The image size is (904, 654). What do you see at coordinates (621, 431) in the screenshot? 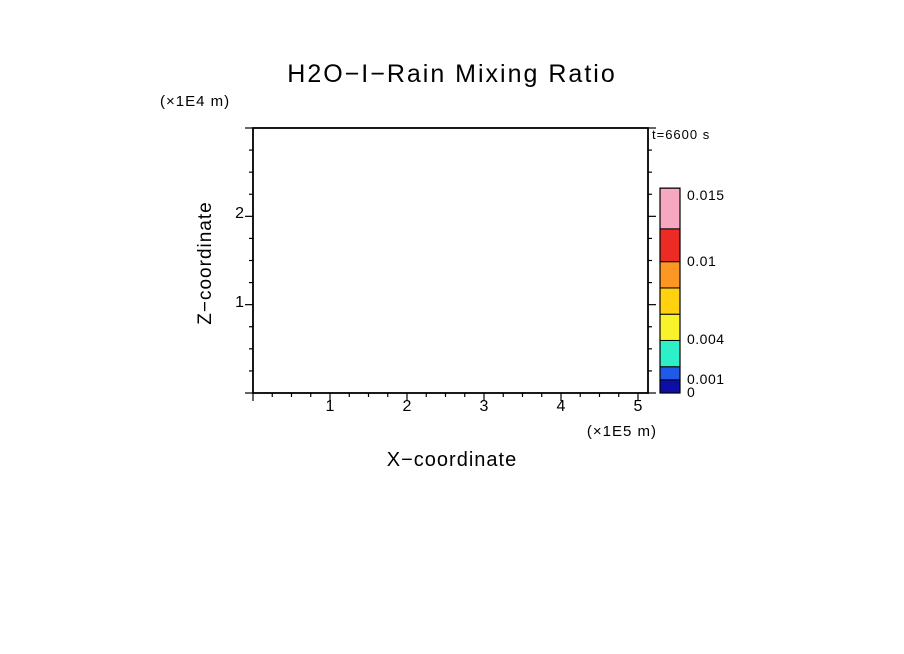
I see `x-axis-unit-label: (×1E5 m)` at bounding box center [621, 431].